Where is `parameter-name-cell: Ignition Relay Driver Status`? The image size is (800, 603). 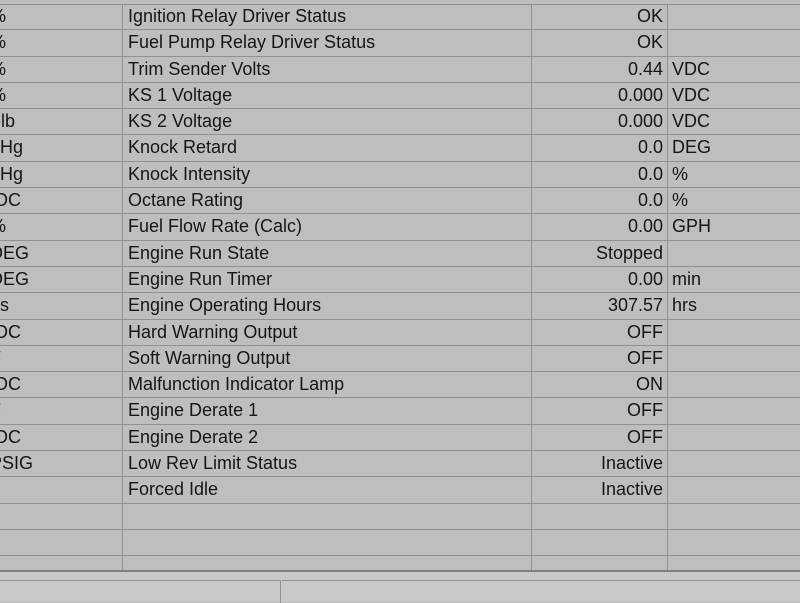
parameter-name-cell: Ignition Relay Driver Status is located at coordinates (327, 17).